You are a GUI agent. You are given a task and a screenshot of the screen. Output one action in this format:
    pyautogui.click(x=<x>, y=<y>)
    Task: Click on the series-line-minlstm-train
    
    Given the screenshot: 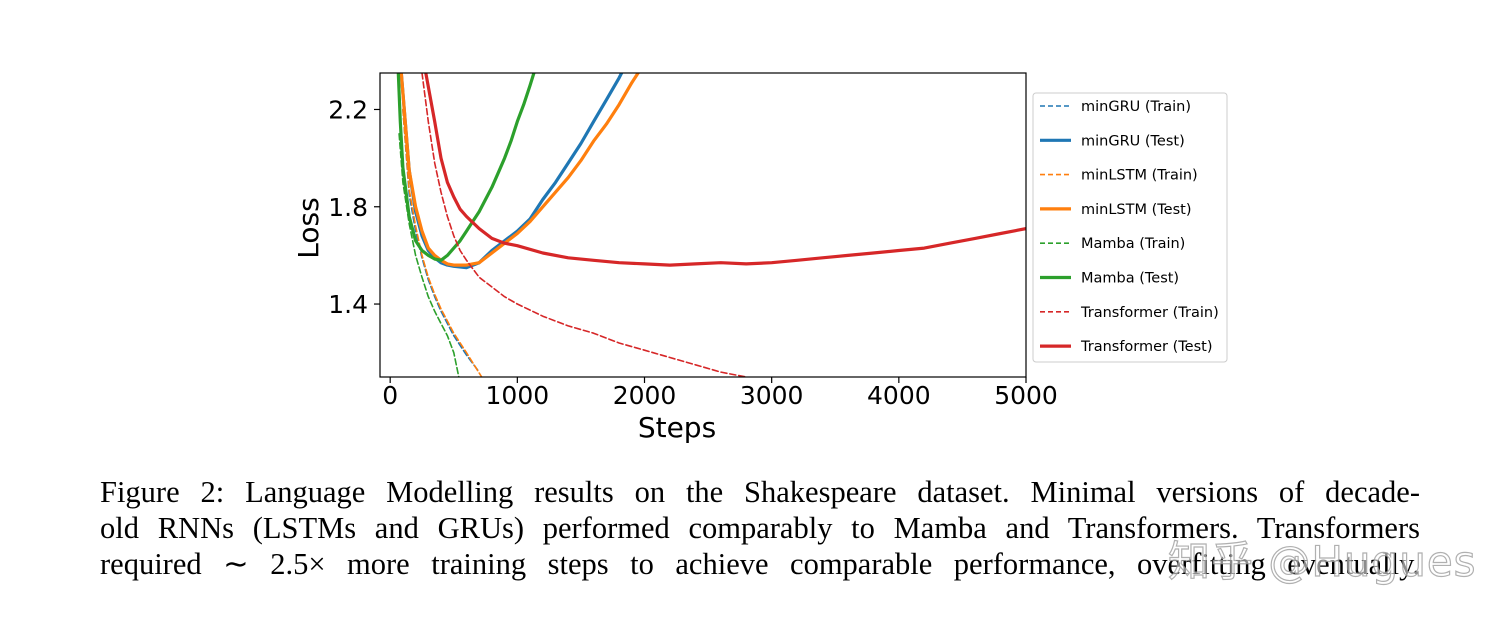 What is the action you would take?
    pyautogui.click(x=442, y=242)
    